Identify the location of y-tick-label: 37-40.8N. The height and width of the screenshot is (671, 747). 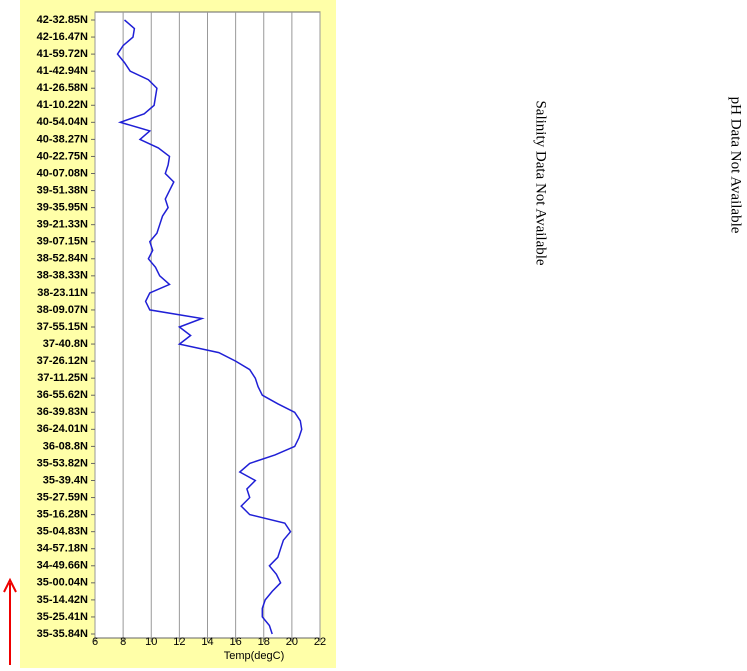
(65, 344).